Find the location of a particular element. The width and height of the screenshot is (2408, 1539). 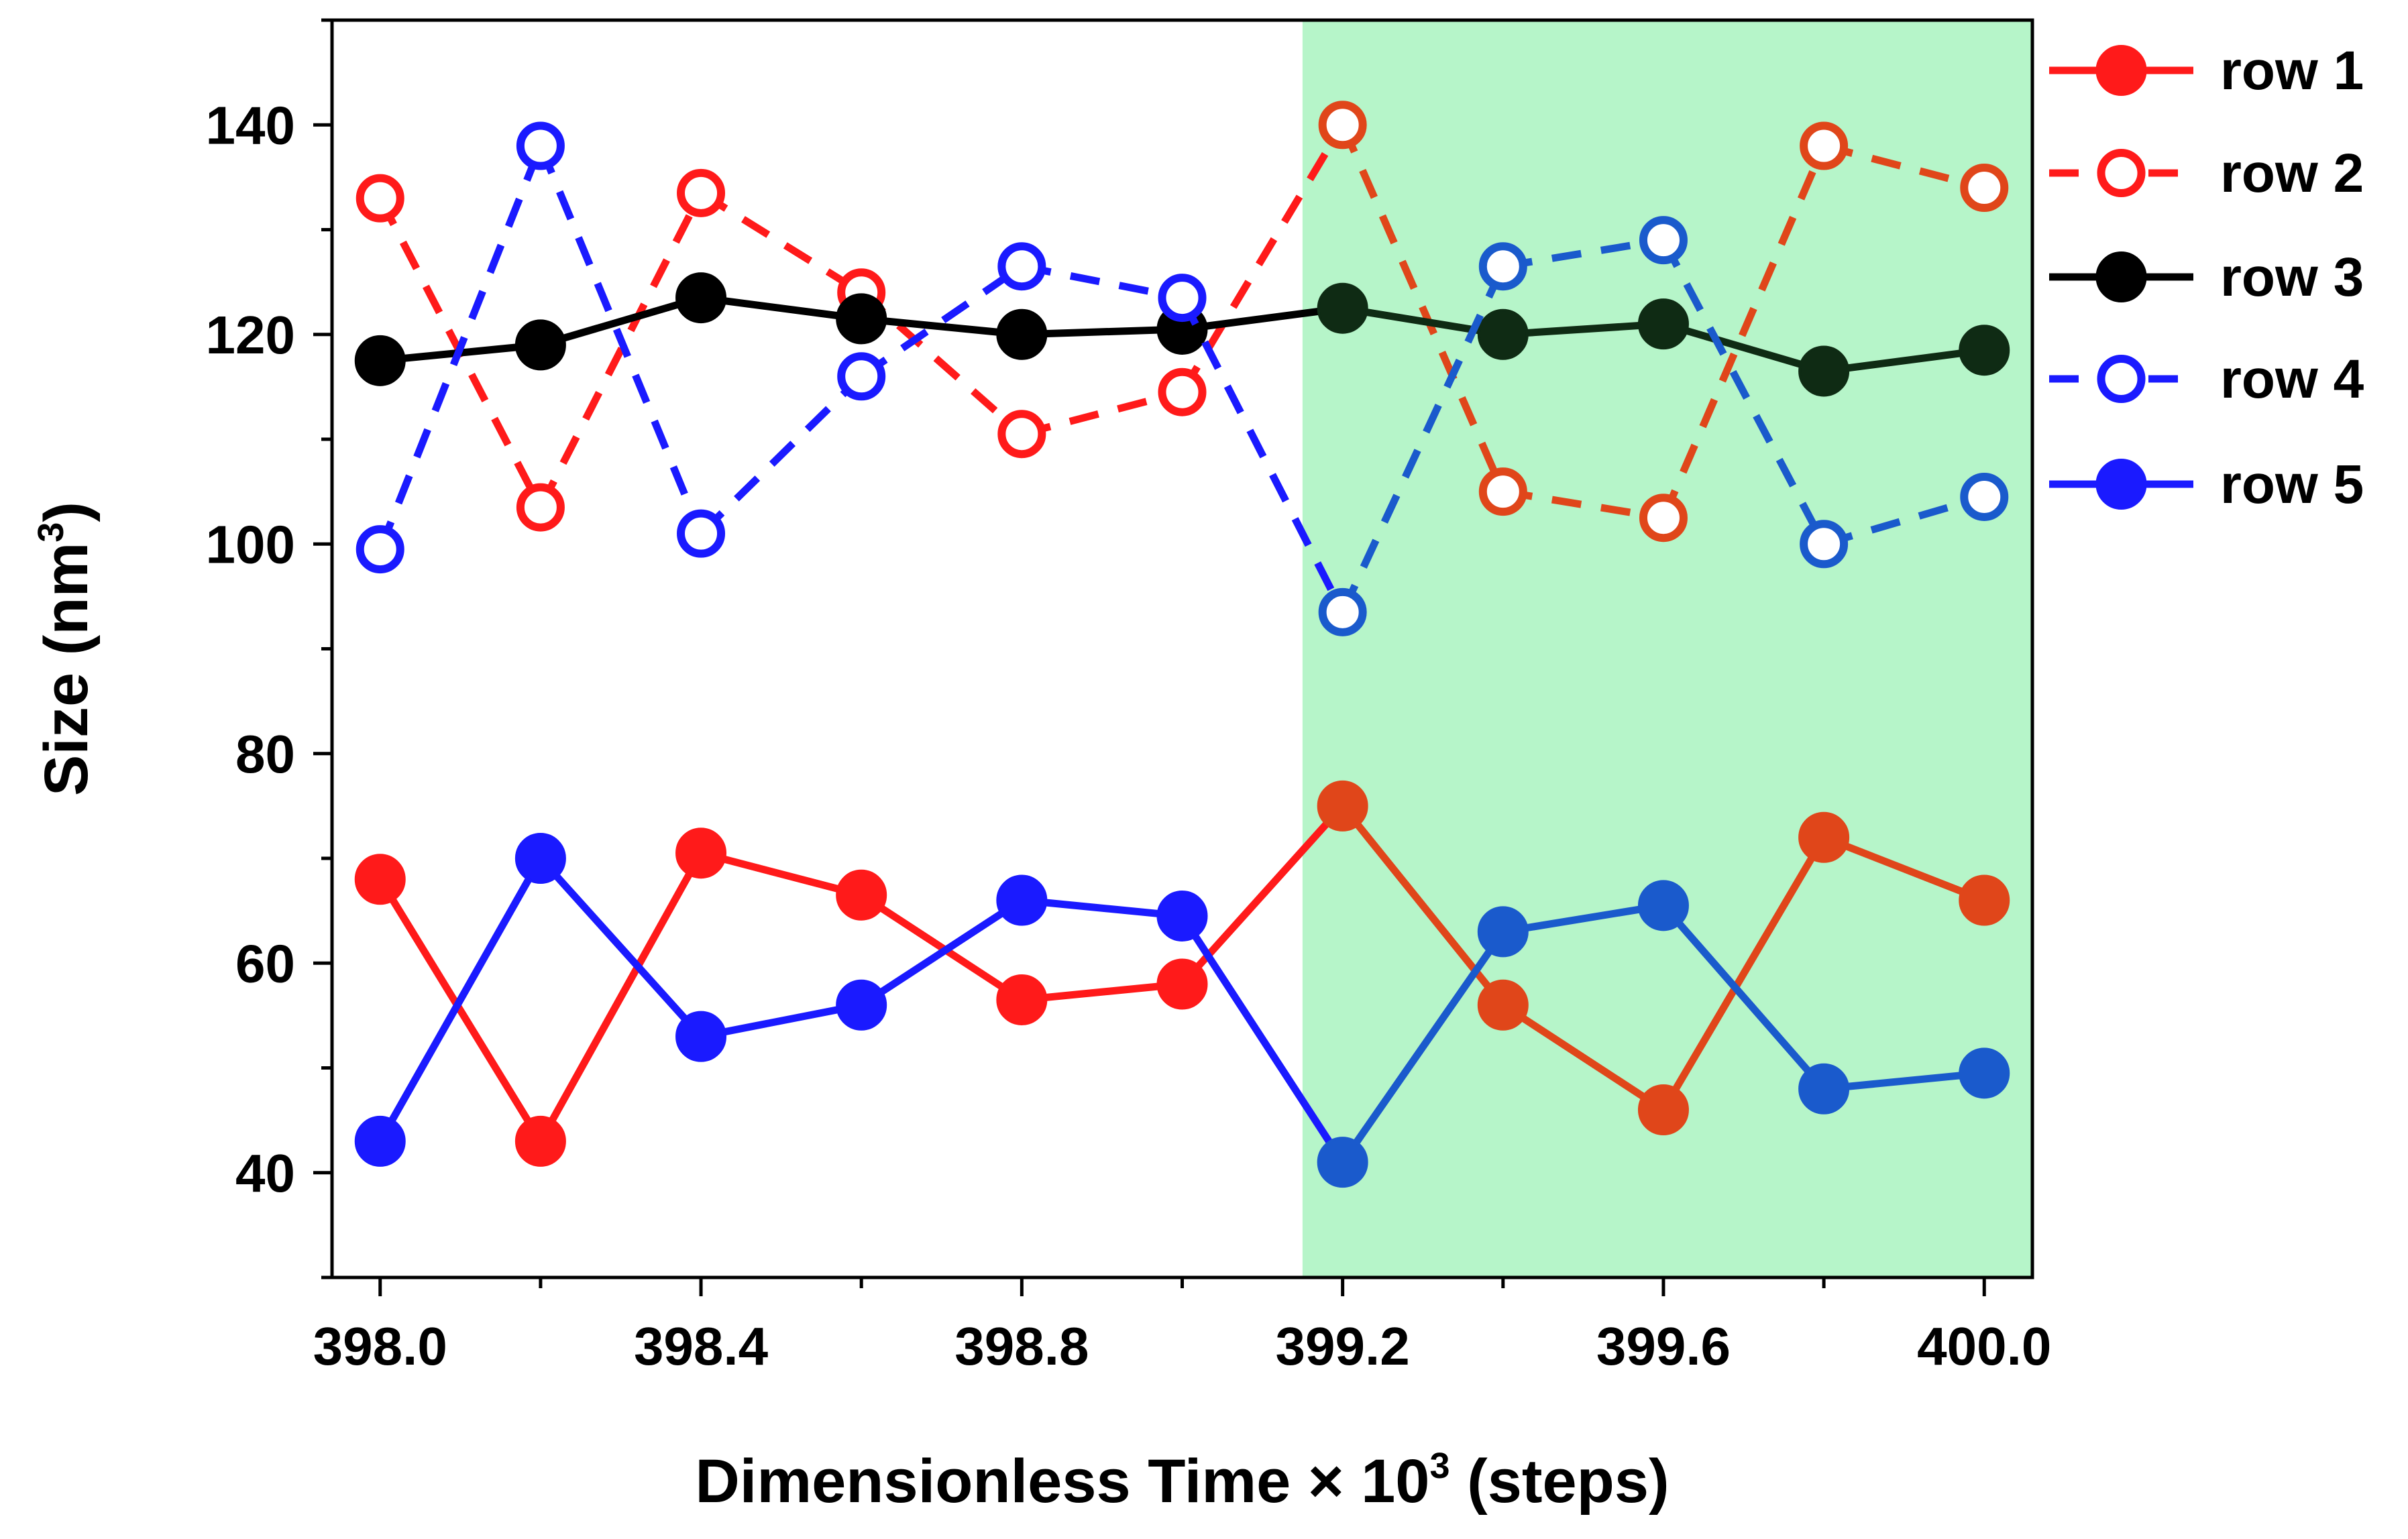

legend-label: row 1 is located at coordinates (2292, 70).